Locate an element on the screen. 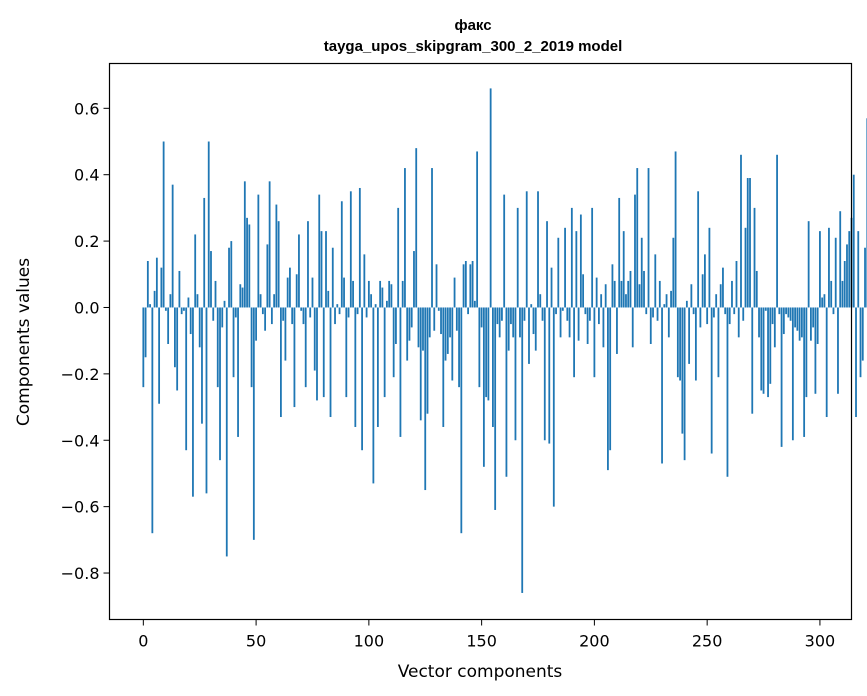  chart-title: факс is located at coordinates (472, 25).